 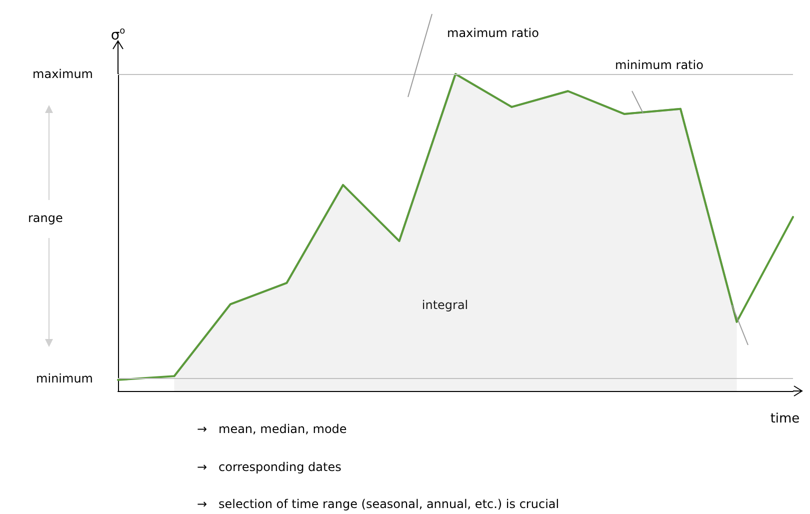 I want to click on text: maximum ratio, so click(x=493, y=33).